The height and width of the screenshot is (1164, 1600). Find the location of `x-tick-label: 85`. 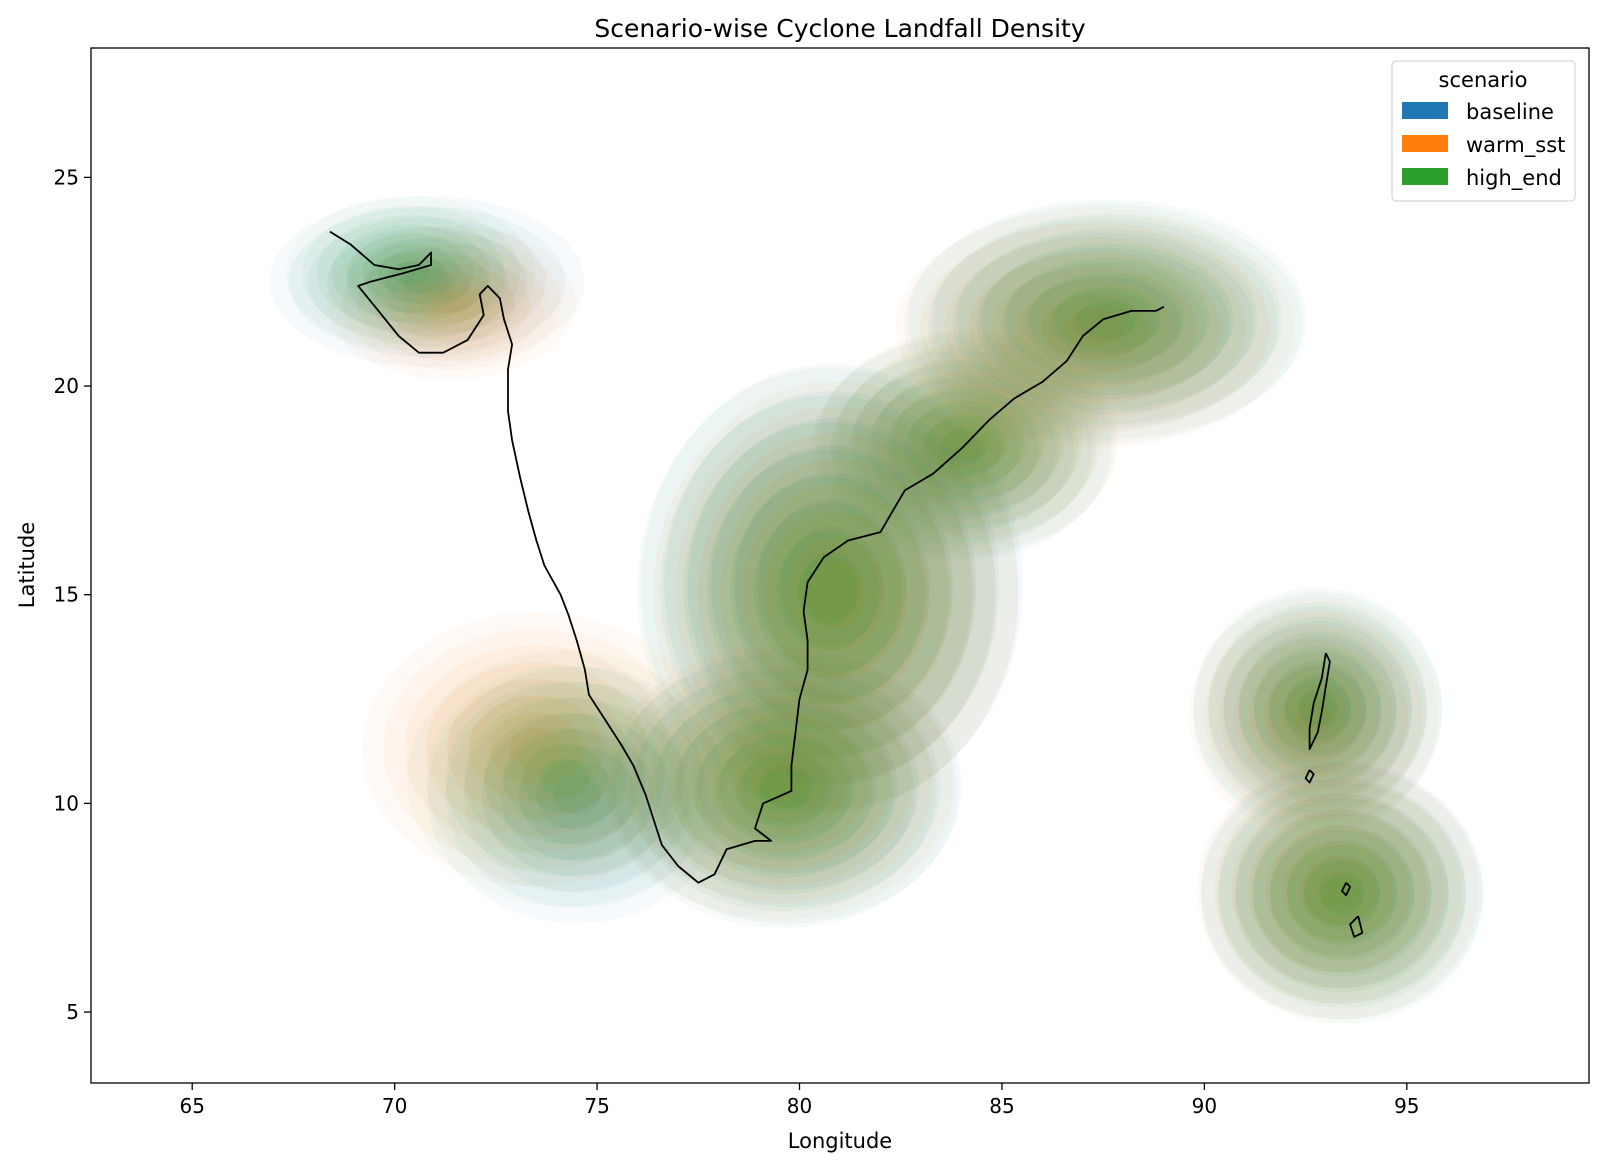

x-tick-label: 85 is located at coordinates (1001, 1106).